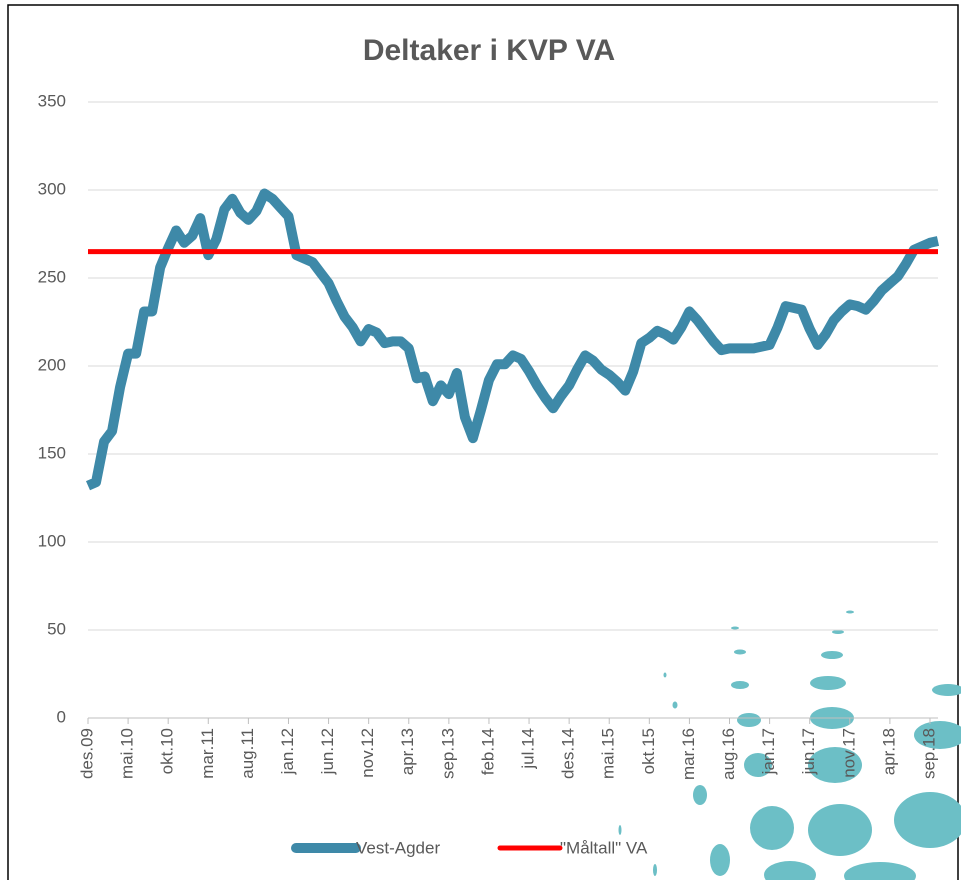  What do you see at coordinates (768, 751) in the screenshot?
I see `x-tick-label: jan.17` at bounding box center [768, 751].